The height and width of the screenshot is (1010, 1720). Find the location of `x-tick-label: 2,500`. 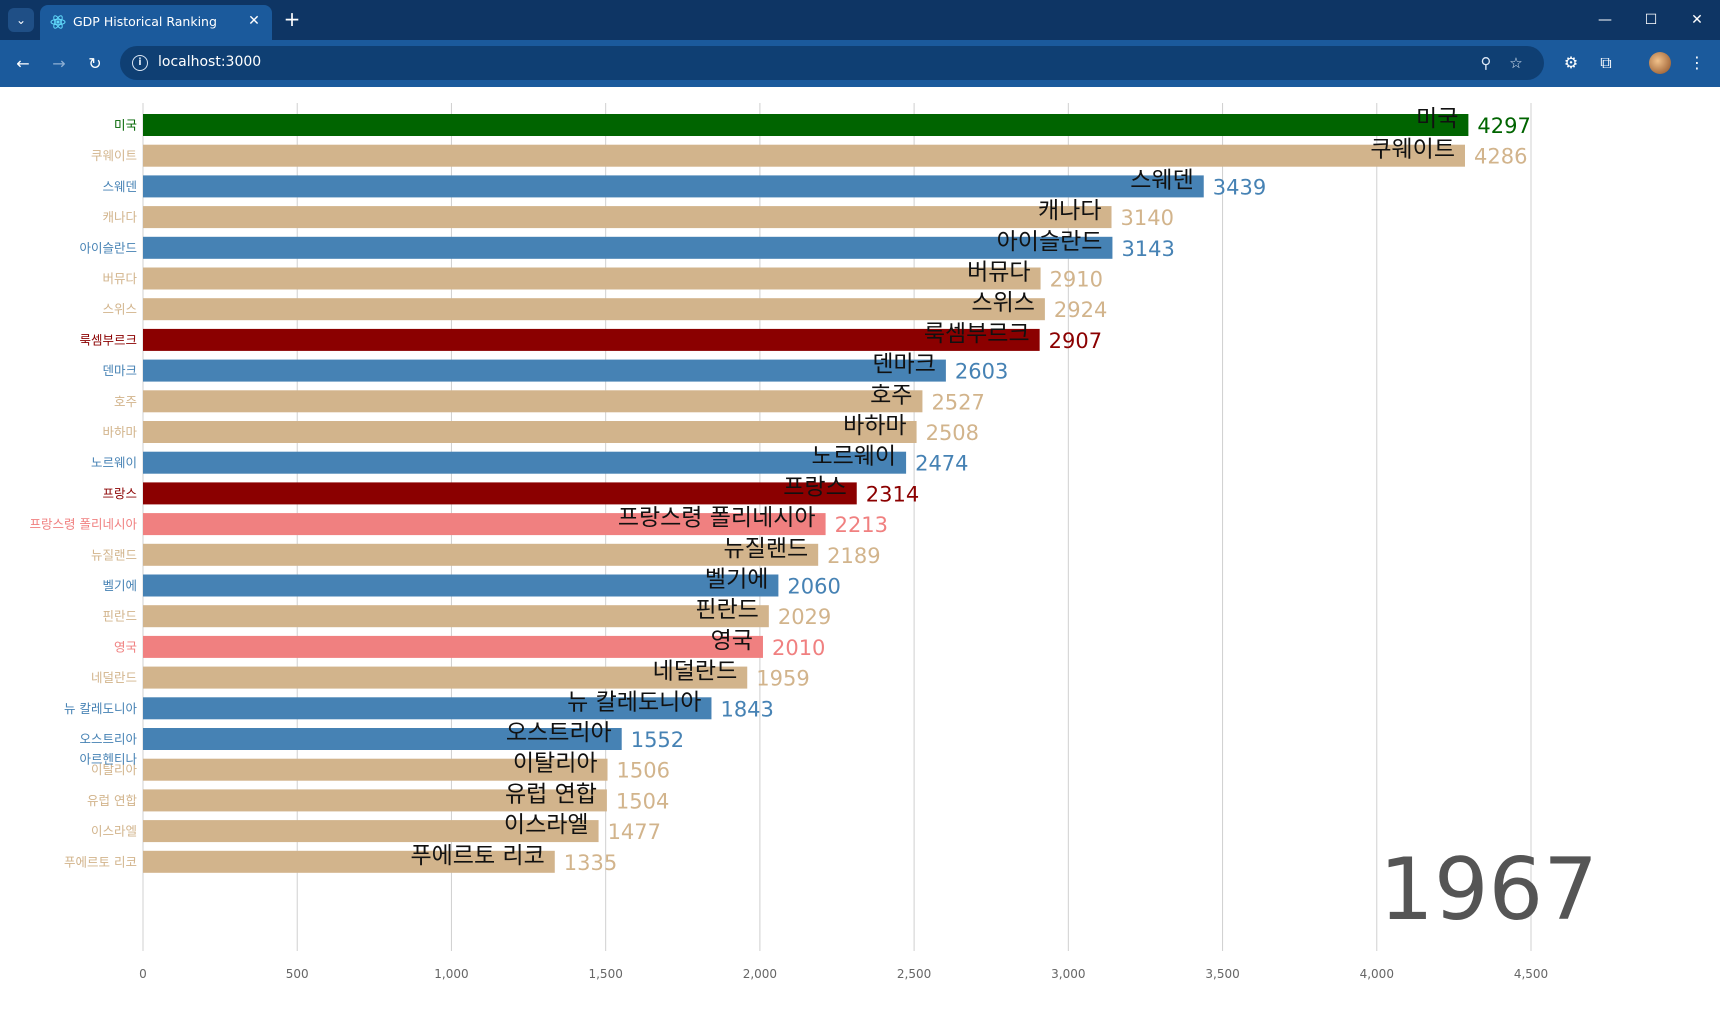

x-tick-label: 2,500 is located at coordinates (914, 974).